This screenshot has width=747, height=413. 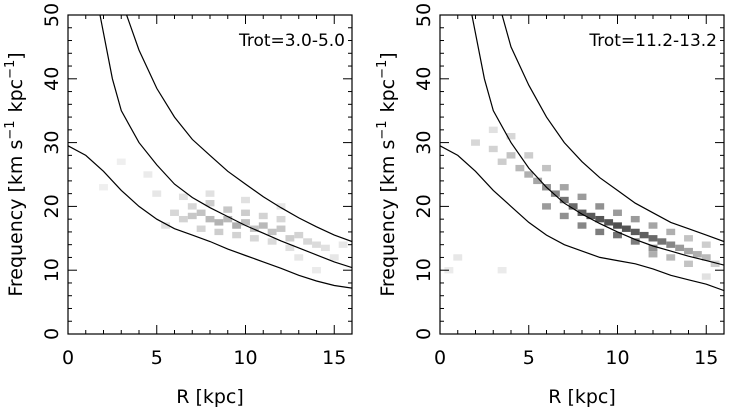 What do you see at coordinates (245, 358) in the screenshot?
I see `x-tick-label: 10` at bounding box center [245, 358].